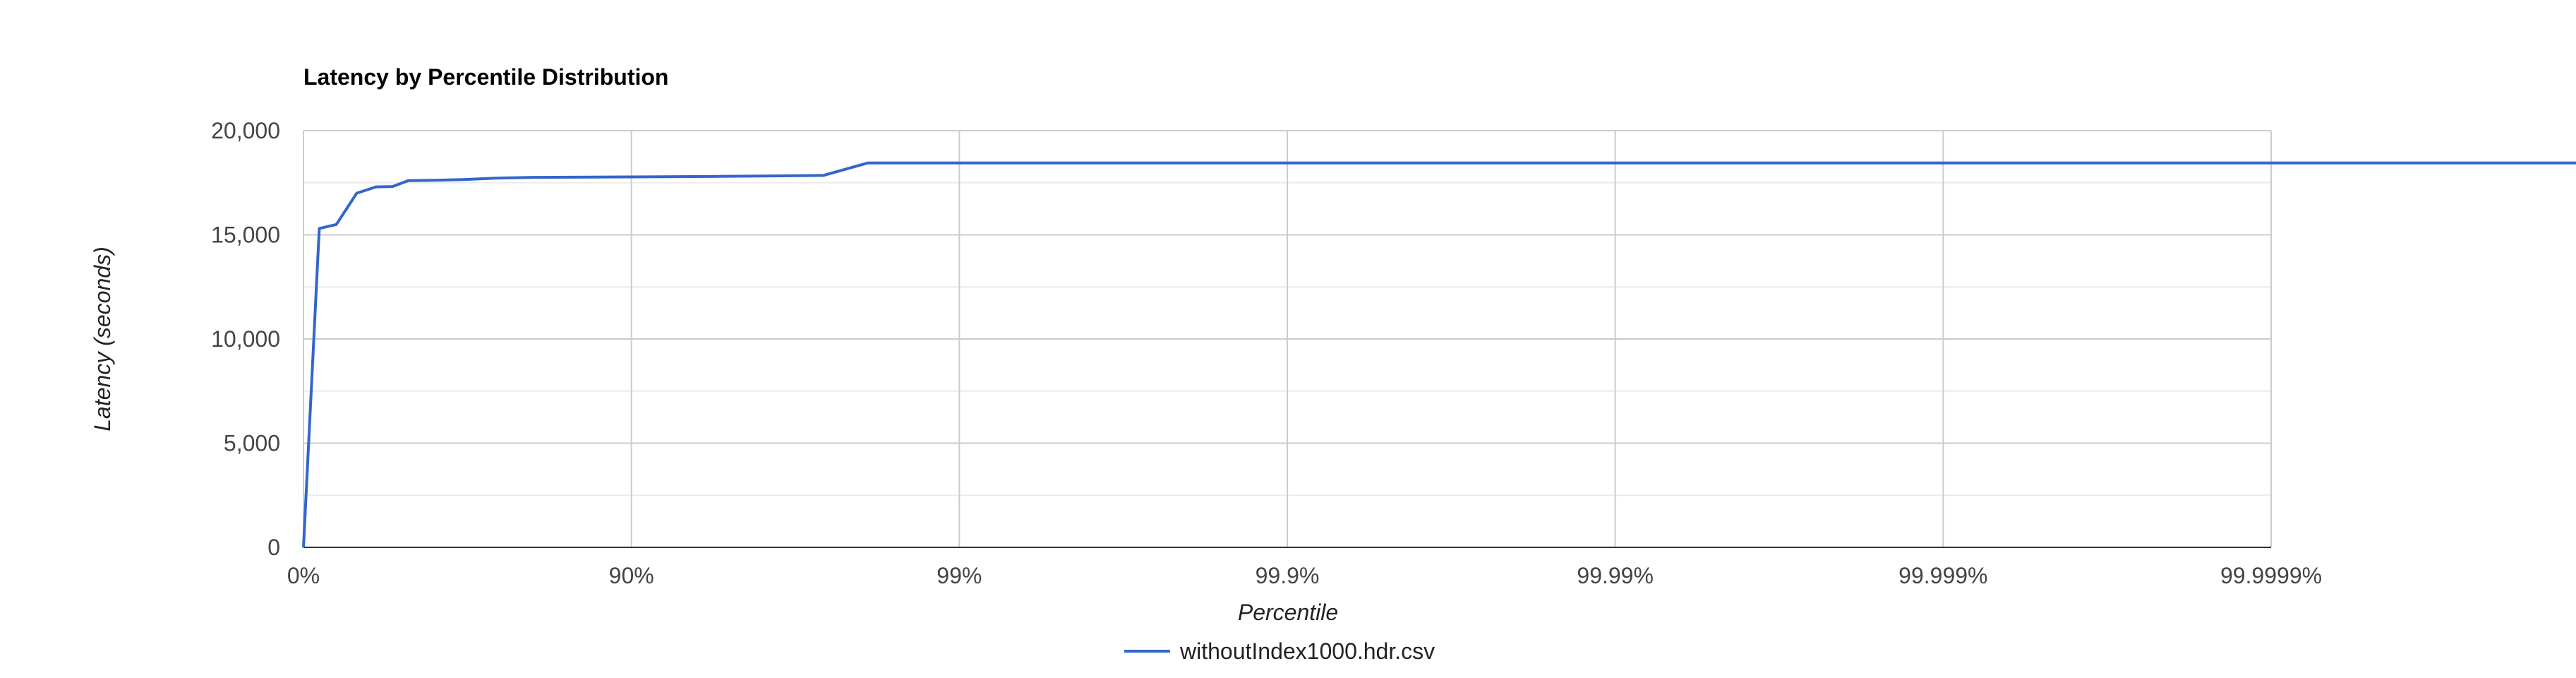 This screenshot has width=2576, height=678. I want to click on y-tick-labels: 0 5,000 10,000 15,000 20,000, so click(245, 339).